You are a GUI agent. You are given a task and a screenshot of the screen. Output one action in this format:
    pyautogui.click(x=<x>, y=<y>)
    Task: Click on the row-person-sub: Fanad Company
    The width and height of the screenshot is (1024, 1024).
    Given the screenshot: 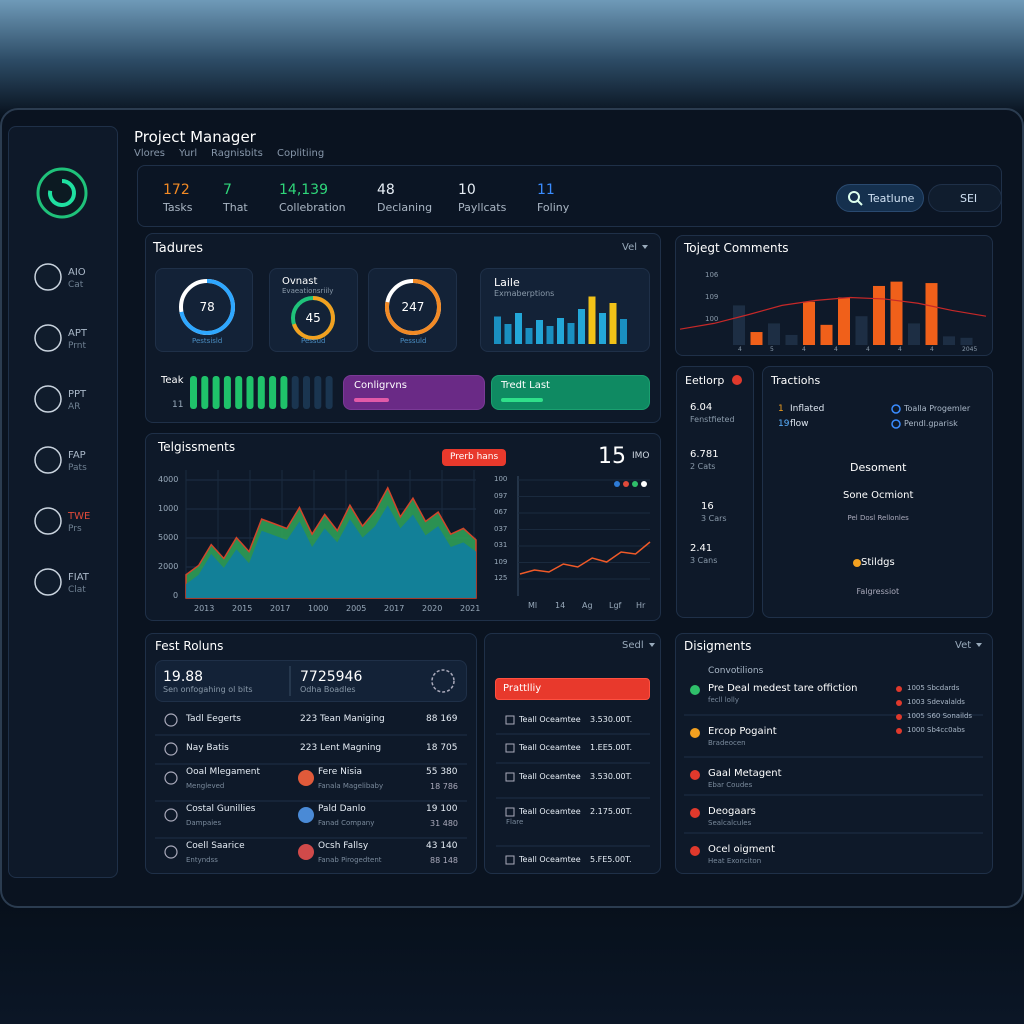 What is the action you would take?
    pyautogui.click(x=346, y=823)
    